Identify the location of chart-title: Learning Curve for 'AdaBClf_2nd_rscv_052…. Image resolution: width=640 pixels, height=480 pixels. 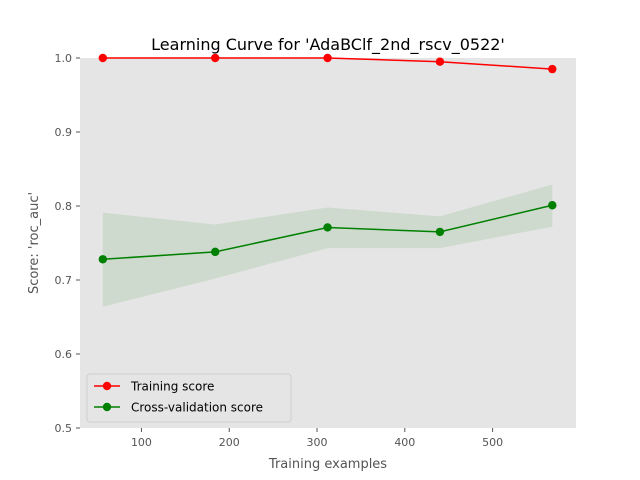
(328, 45).